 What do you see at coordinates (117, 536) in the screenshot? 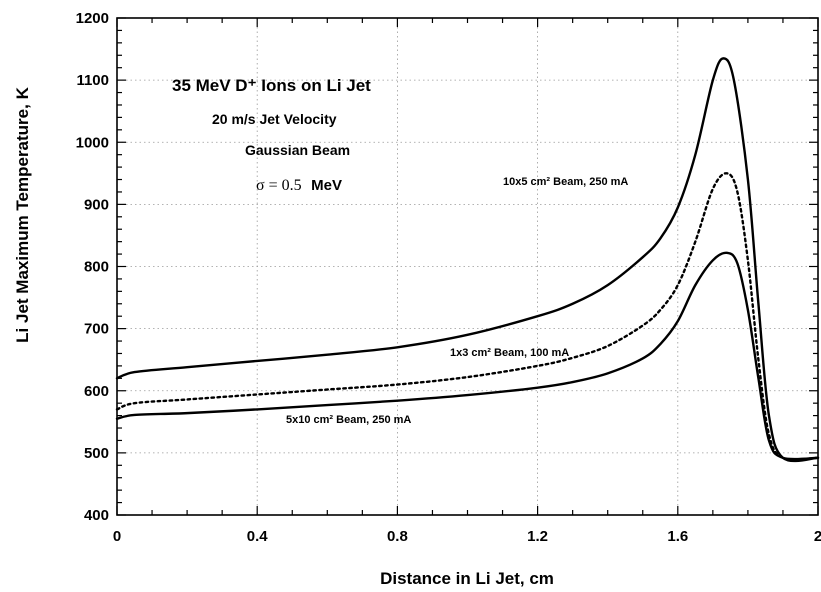
I see `x-tick-label-0: 0` at bounding box center [117, 536].